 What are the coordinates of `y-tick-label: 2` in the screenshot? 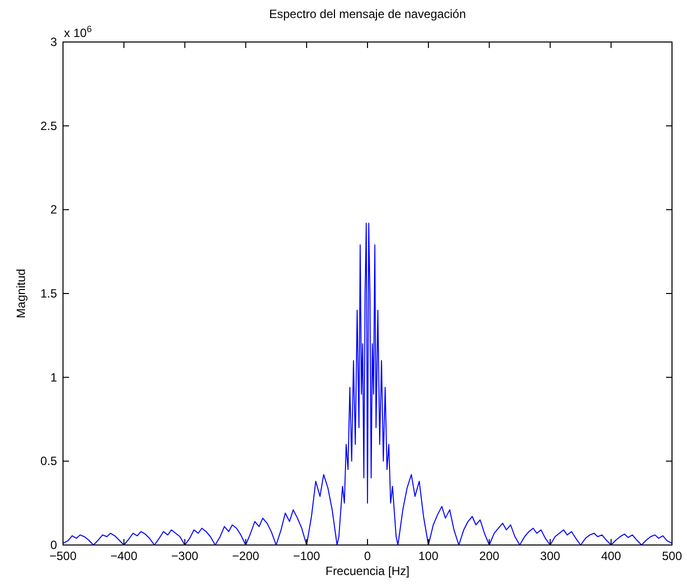 It's located at (54, 209).